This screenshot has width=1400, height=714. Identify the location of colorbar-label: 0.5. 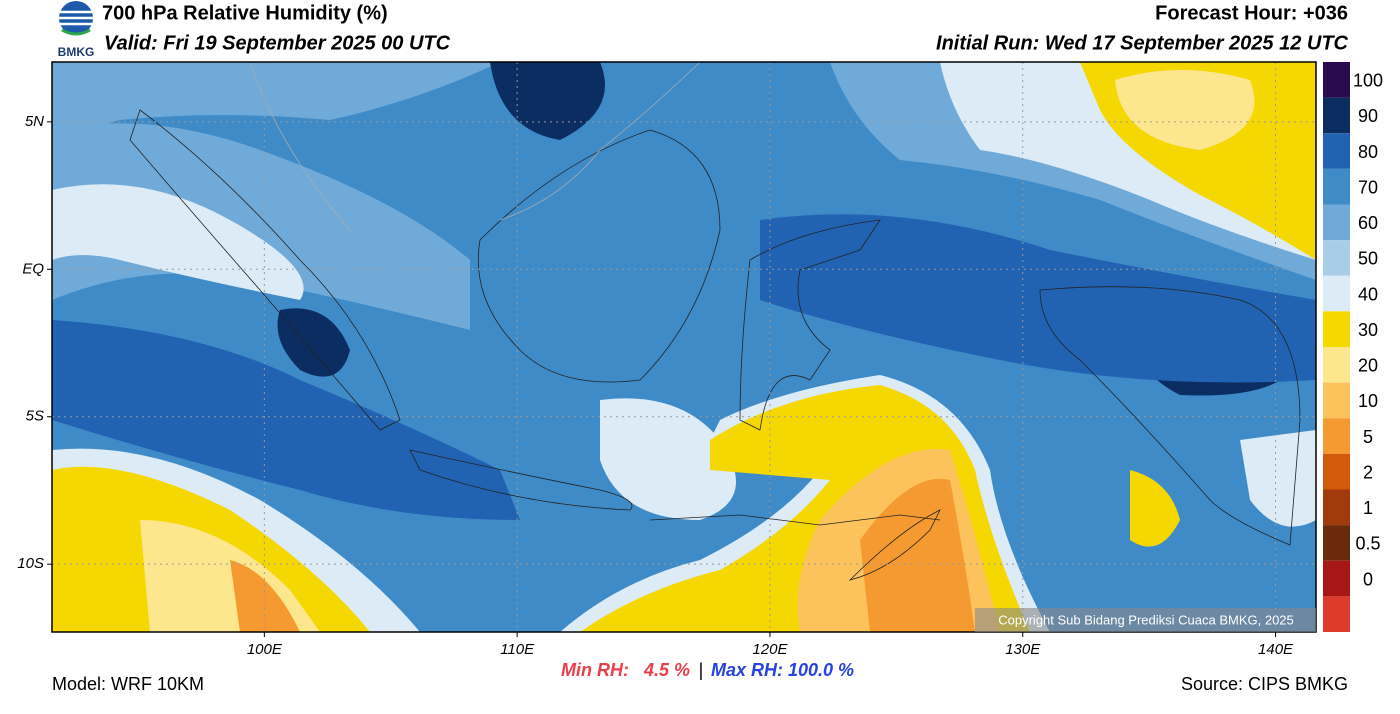
(1367, 544).